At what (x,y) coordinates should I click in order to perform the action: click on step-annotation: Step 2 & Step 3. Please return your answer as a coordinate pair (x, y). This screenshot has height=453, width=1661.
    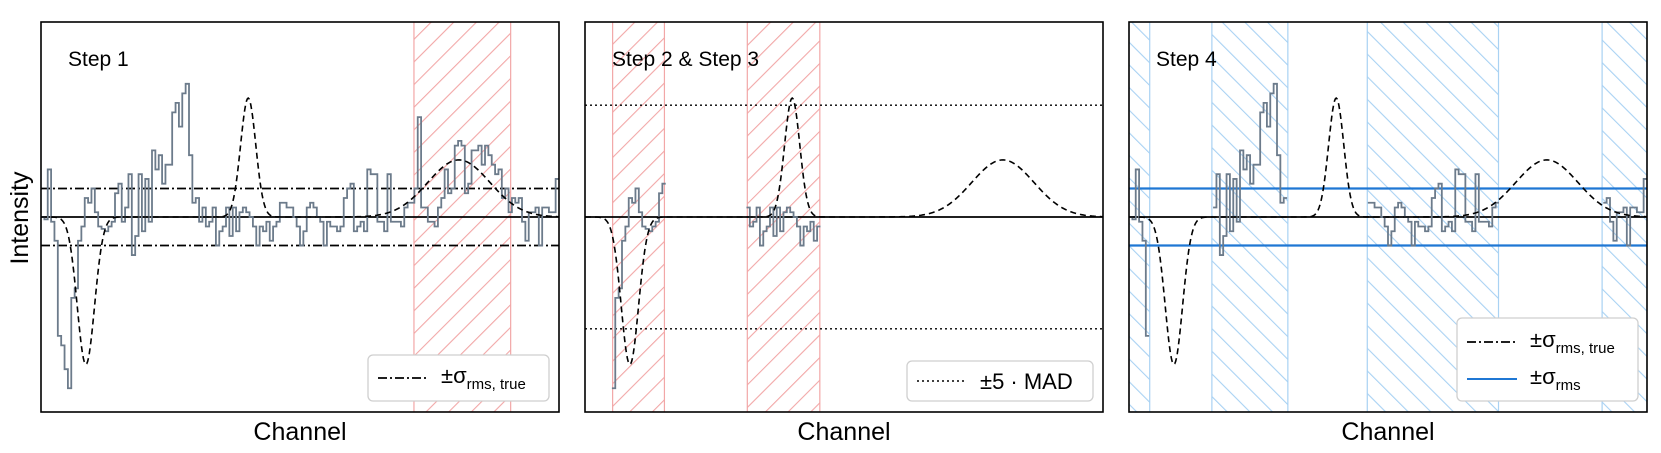
    Looking at the image, I should click on (685, 59).